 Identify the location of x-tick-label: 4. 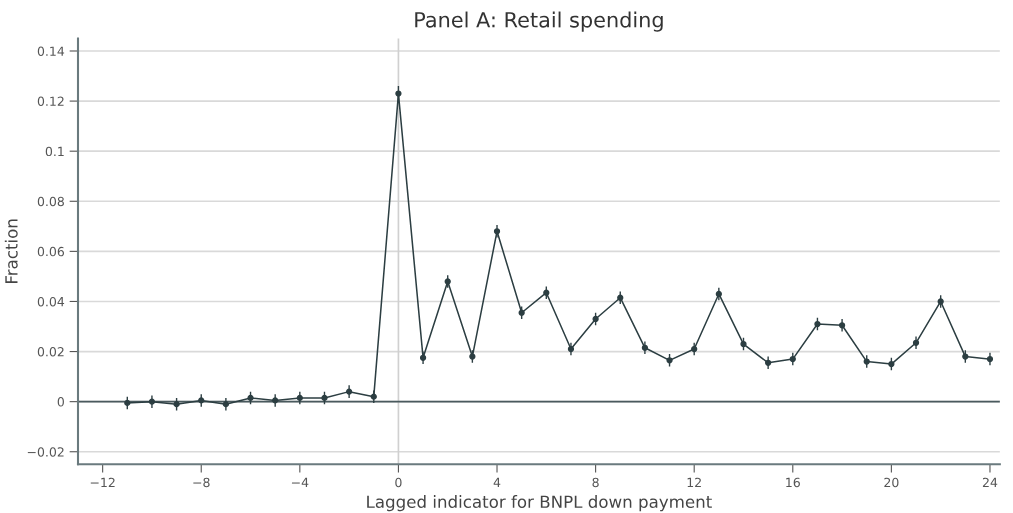
(497, 482).